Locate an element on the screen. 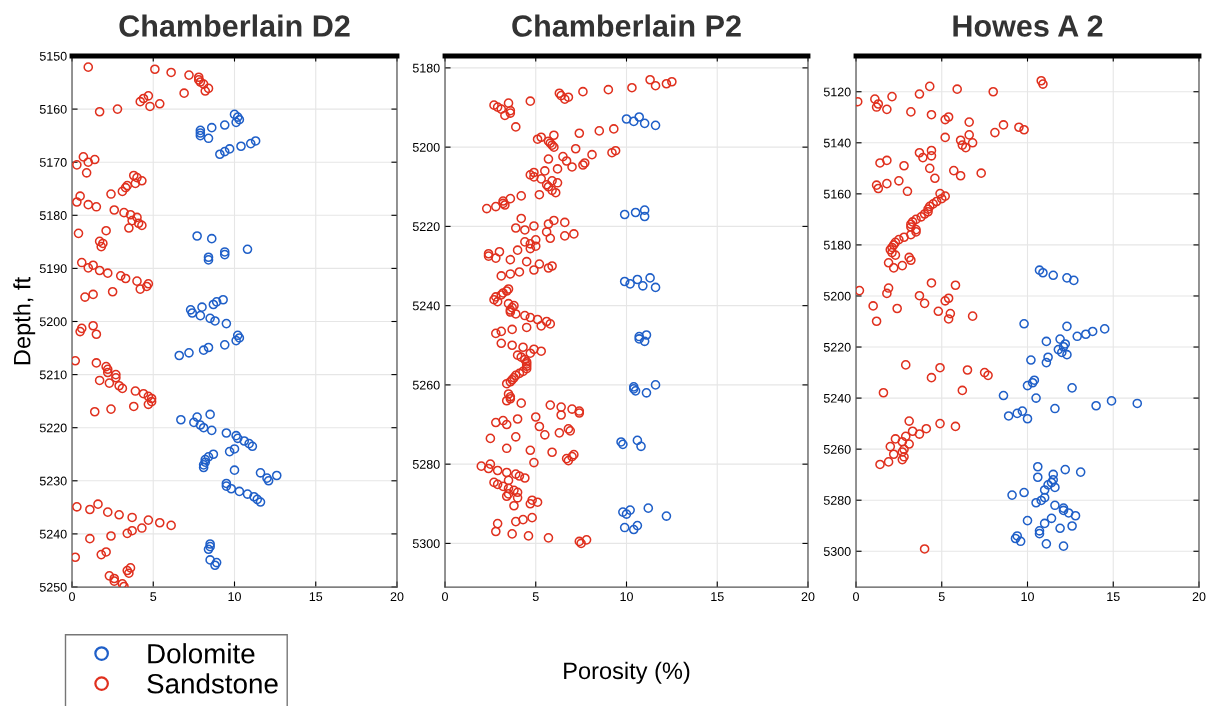 Image resolution: width=1208 pixels, height=706 pixels. y-tick-label: 5140 is located at coordinates (837, 143).